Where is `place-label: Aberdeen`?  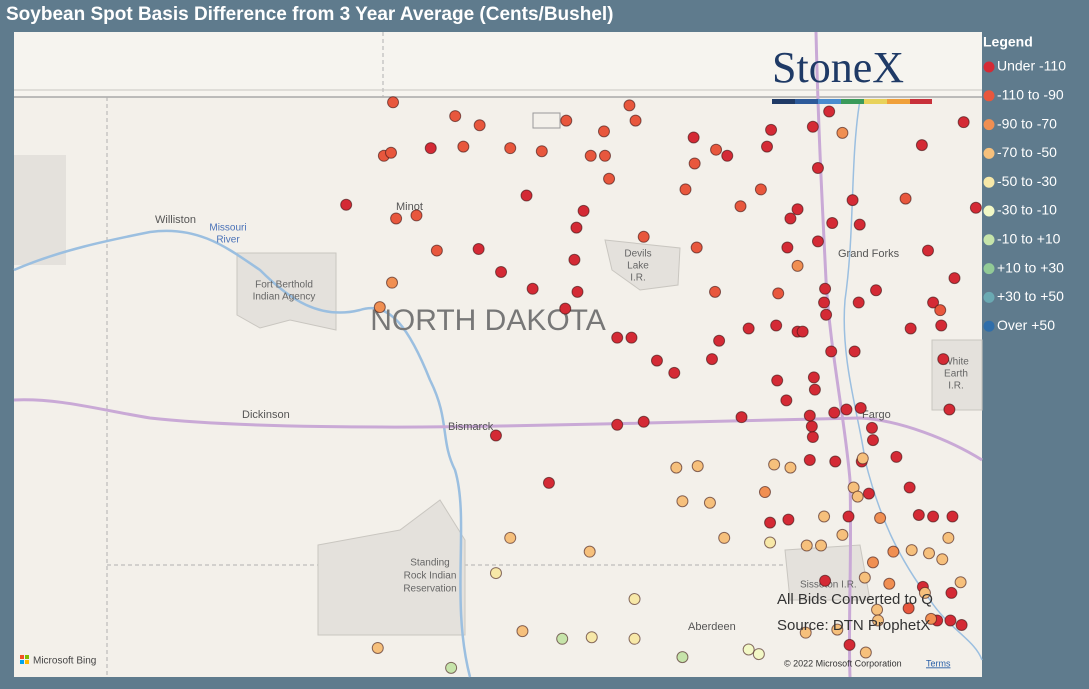 place-label: Aberdeen is located at coordinates (712, 627).